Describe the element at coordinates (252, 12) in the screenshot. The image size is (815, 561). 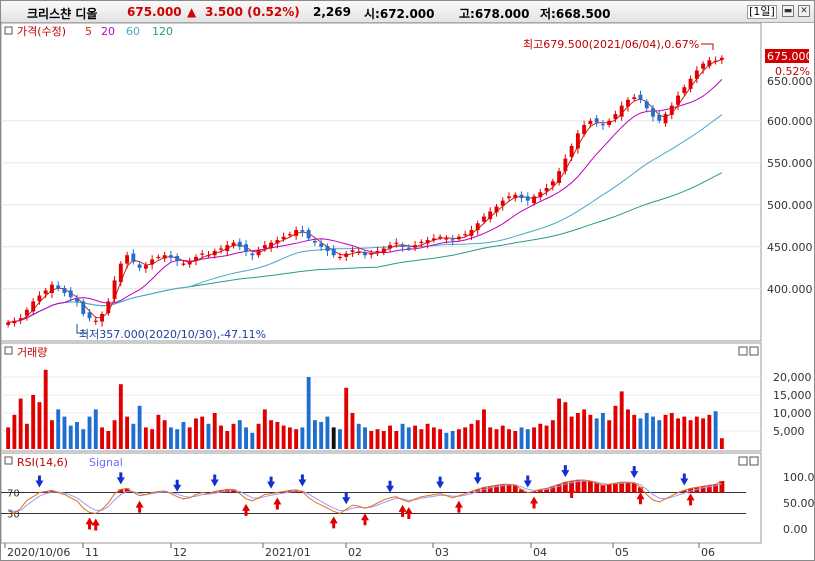
I see `price-change: 3.500 (0.52%)` at that location.